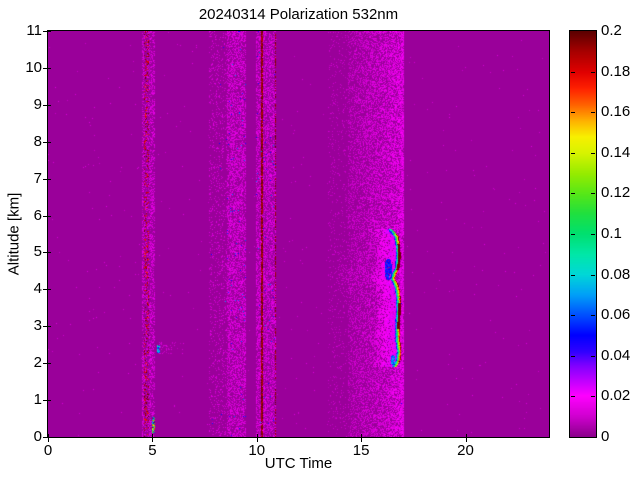 This screenshot has width=640, height=480. What do you see at coordinates (298, 14) in the screenshot?
I see `page-title: 20240314 Polarization 532nm` at bounding box center [298, 14].